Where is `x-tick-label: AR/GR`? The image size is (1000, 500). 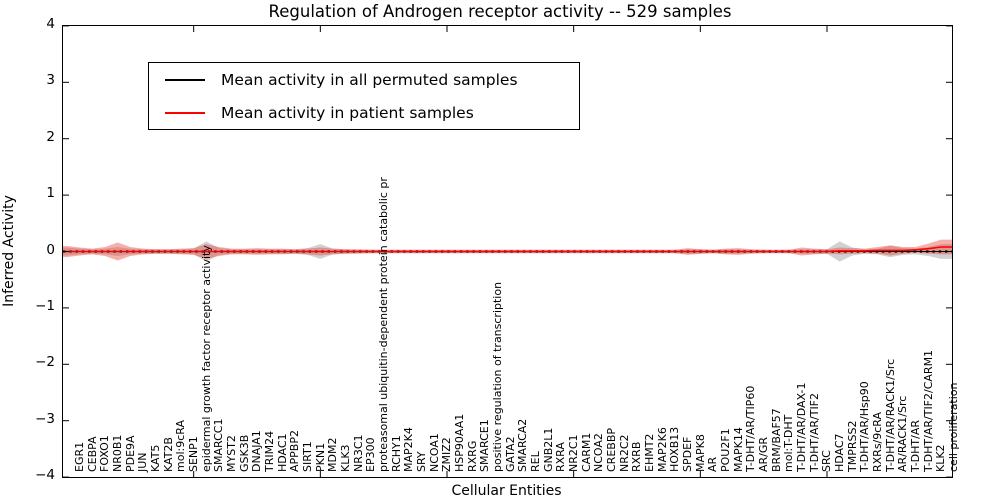
x-tick-label: AR/GR is located at coordinates (763, 454).